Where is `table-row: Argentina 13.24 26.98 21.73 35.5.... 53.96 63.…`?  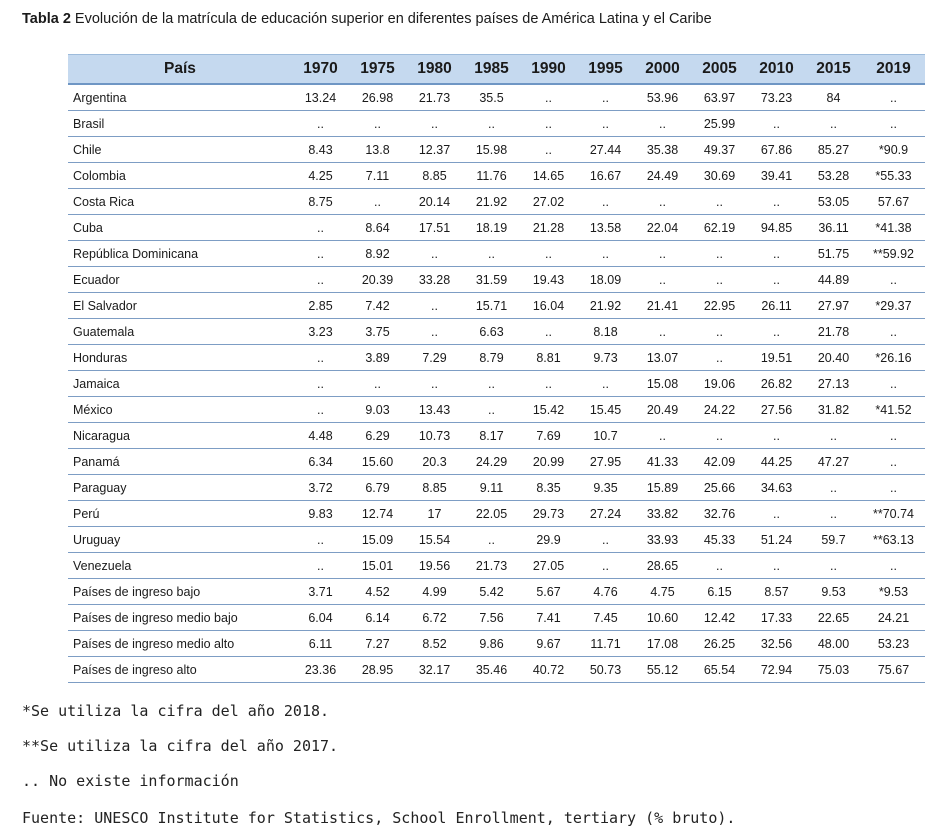 table-row: Argentina 13.24 26.98 21.73 35.5.... 53.96 63.… is located at coordinates (496, 97).